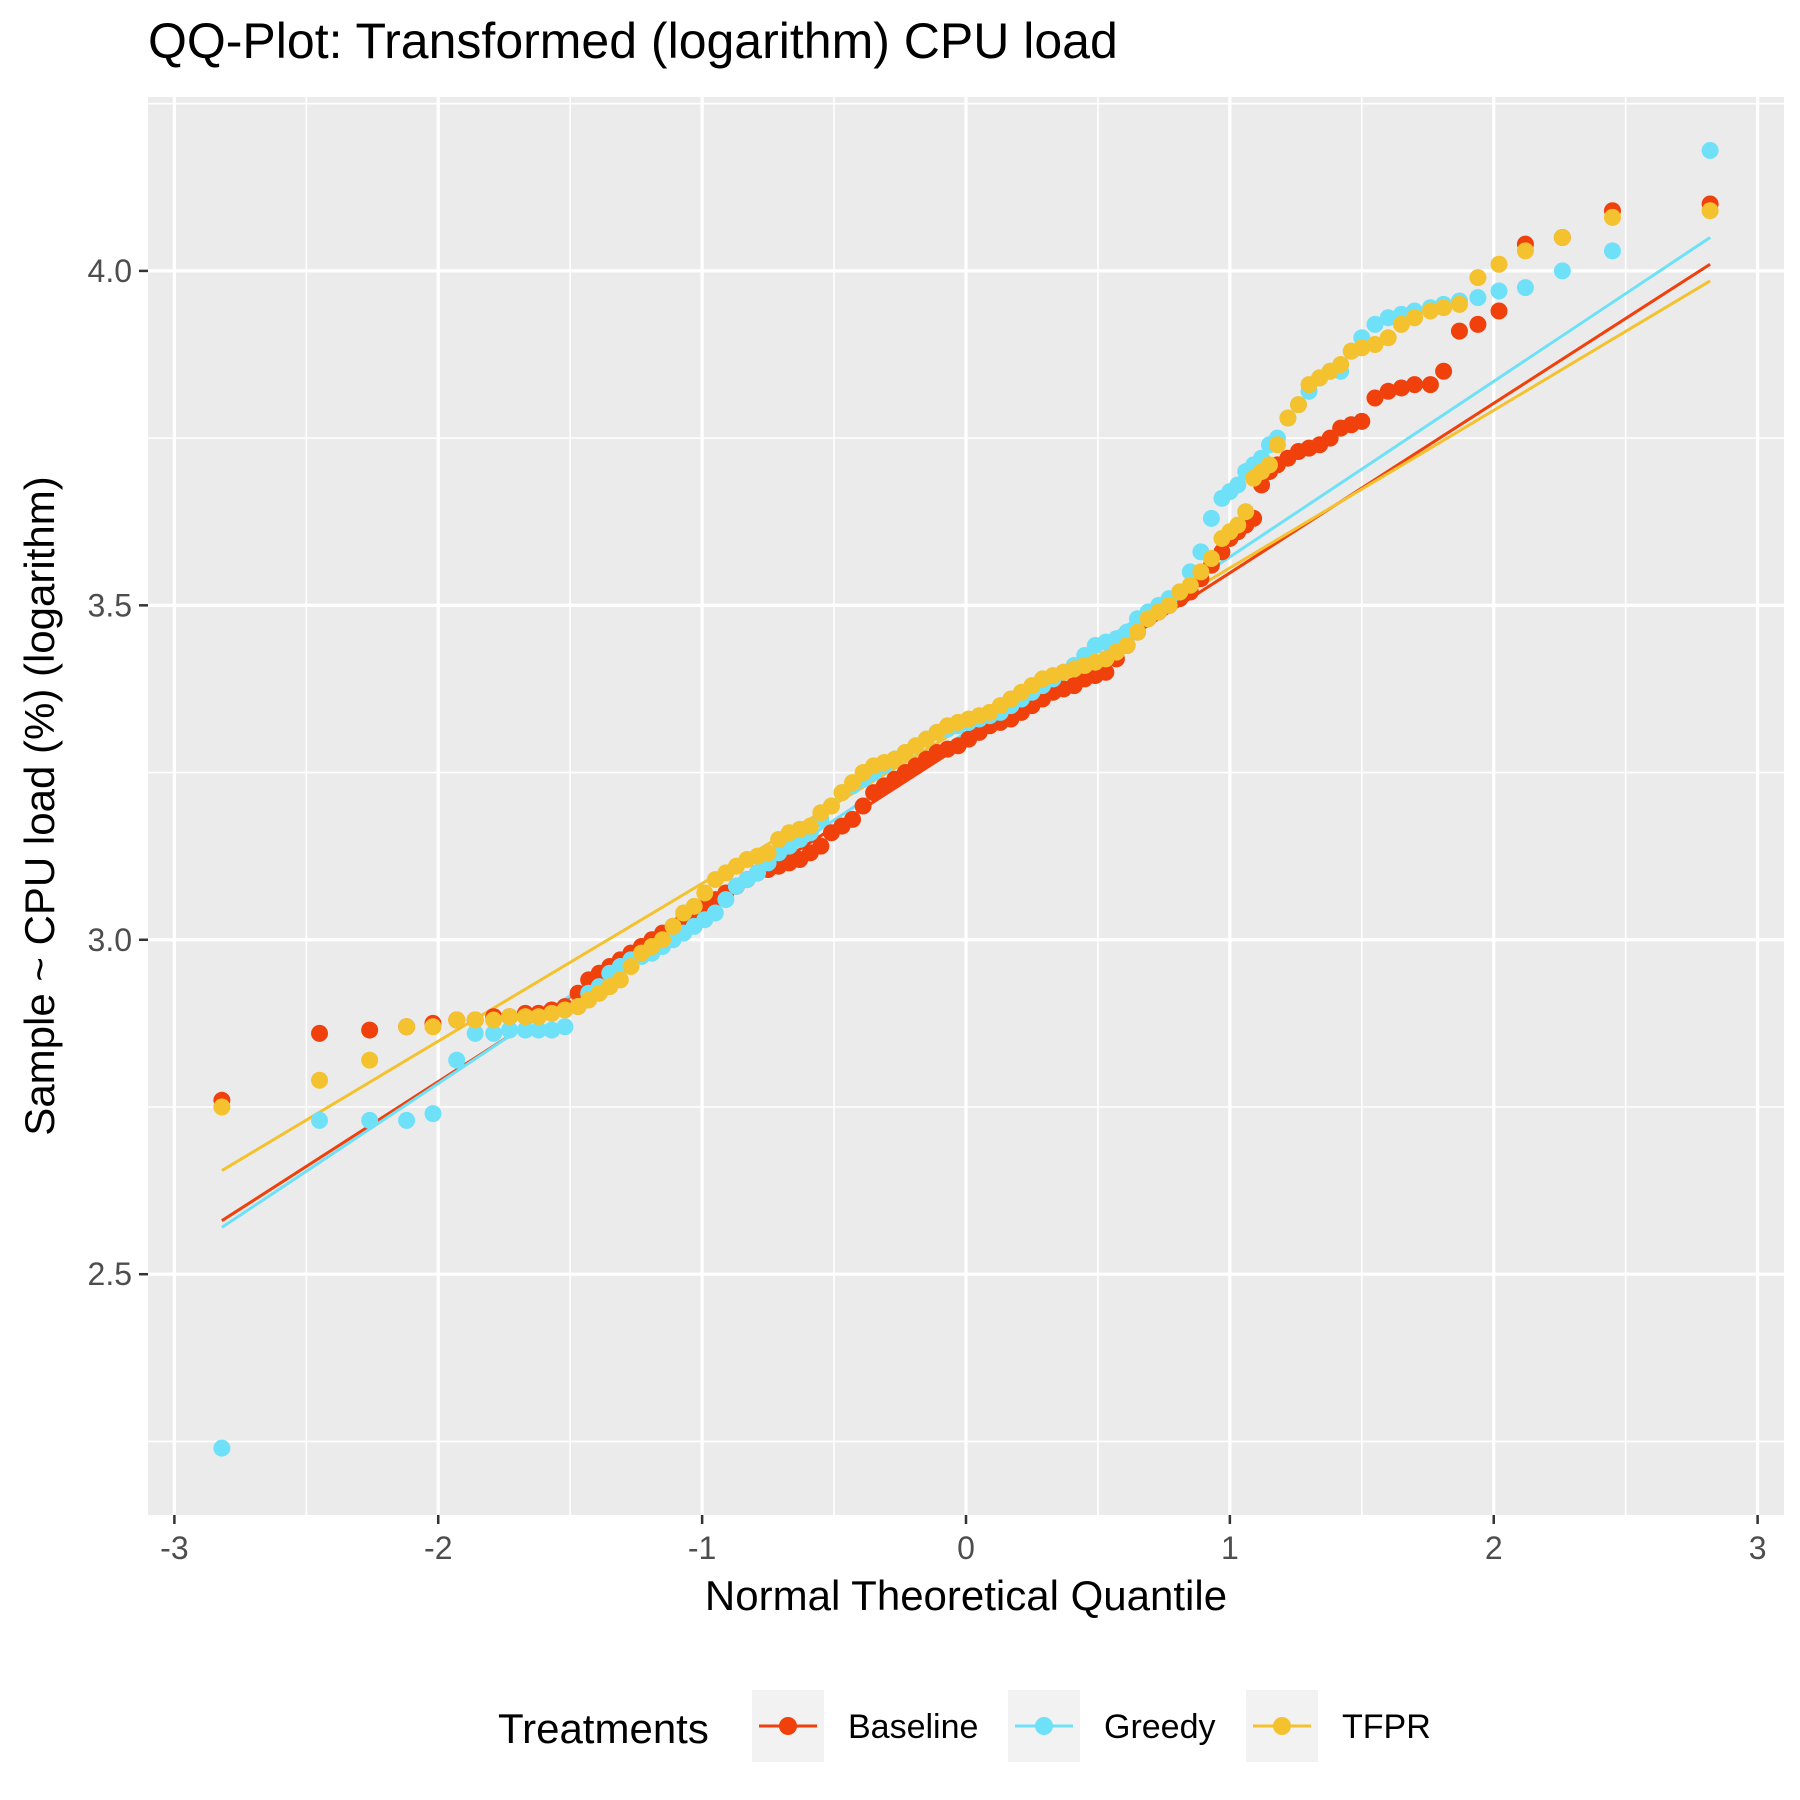 The image size is (1800, 1800). I want to click on x-tick-label: 0, so click(966, 1548).